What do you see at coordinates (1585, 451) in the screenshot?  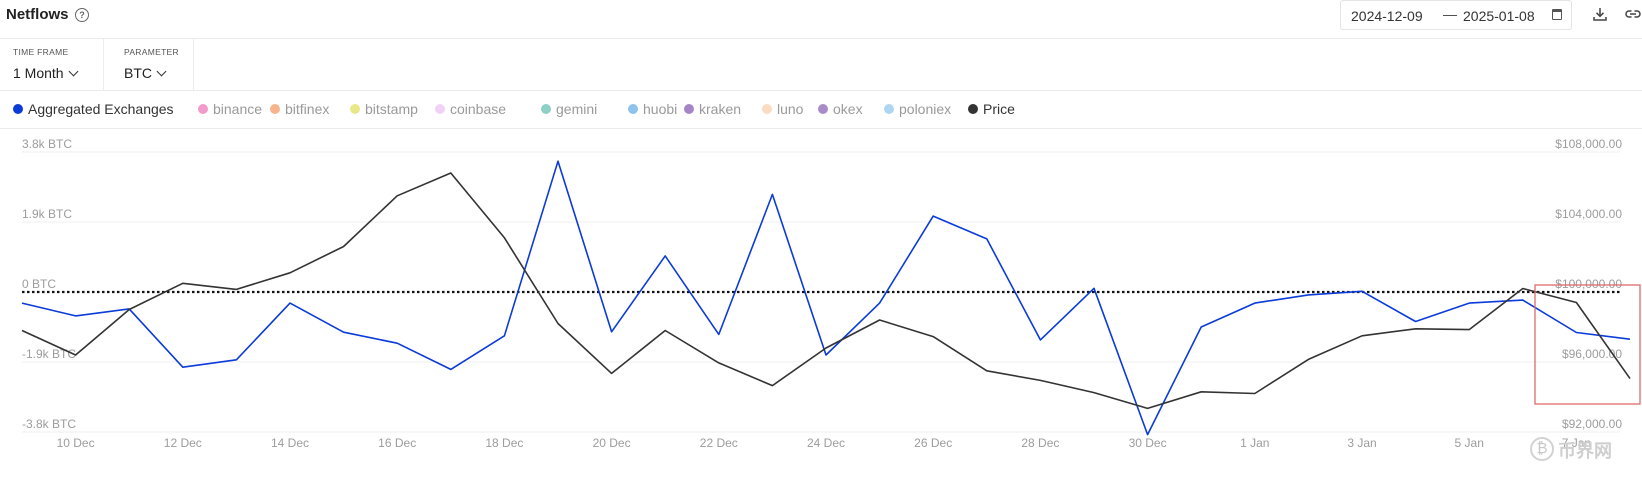 I see `watermark-text: 币界网` at bounding box center [1585, 451].